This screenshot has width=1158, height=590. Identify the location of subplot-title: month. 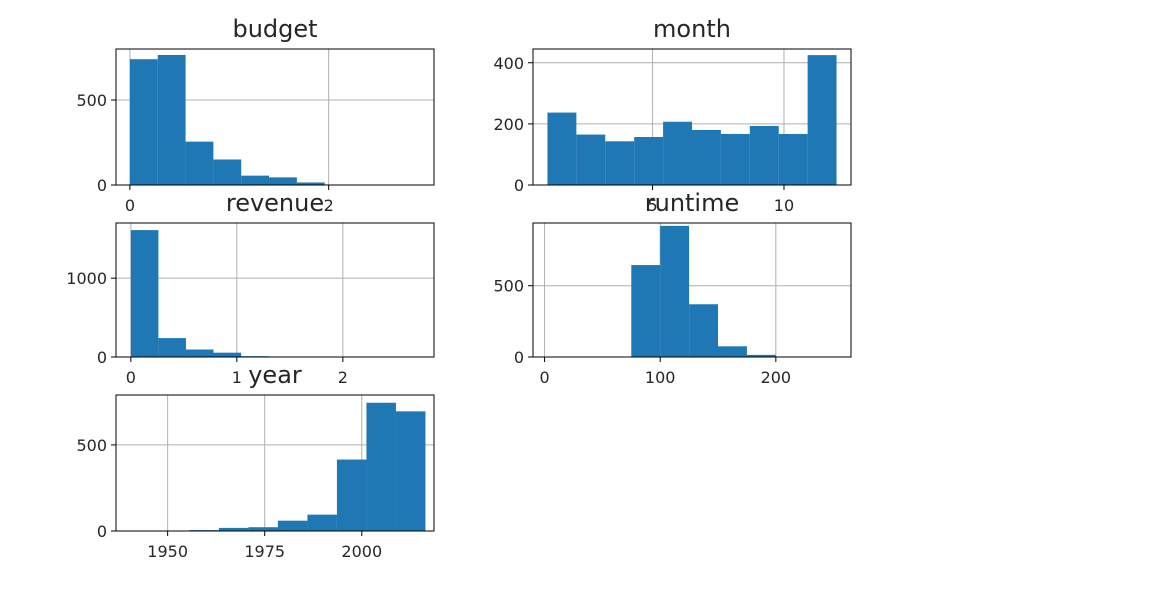
(692, 29).